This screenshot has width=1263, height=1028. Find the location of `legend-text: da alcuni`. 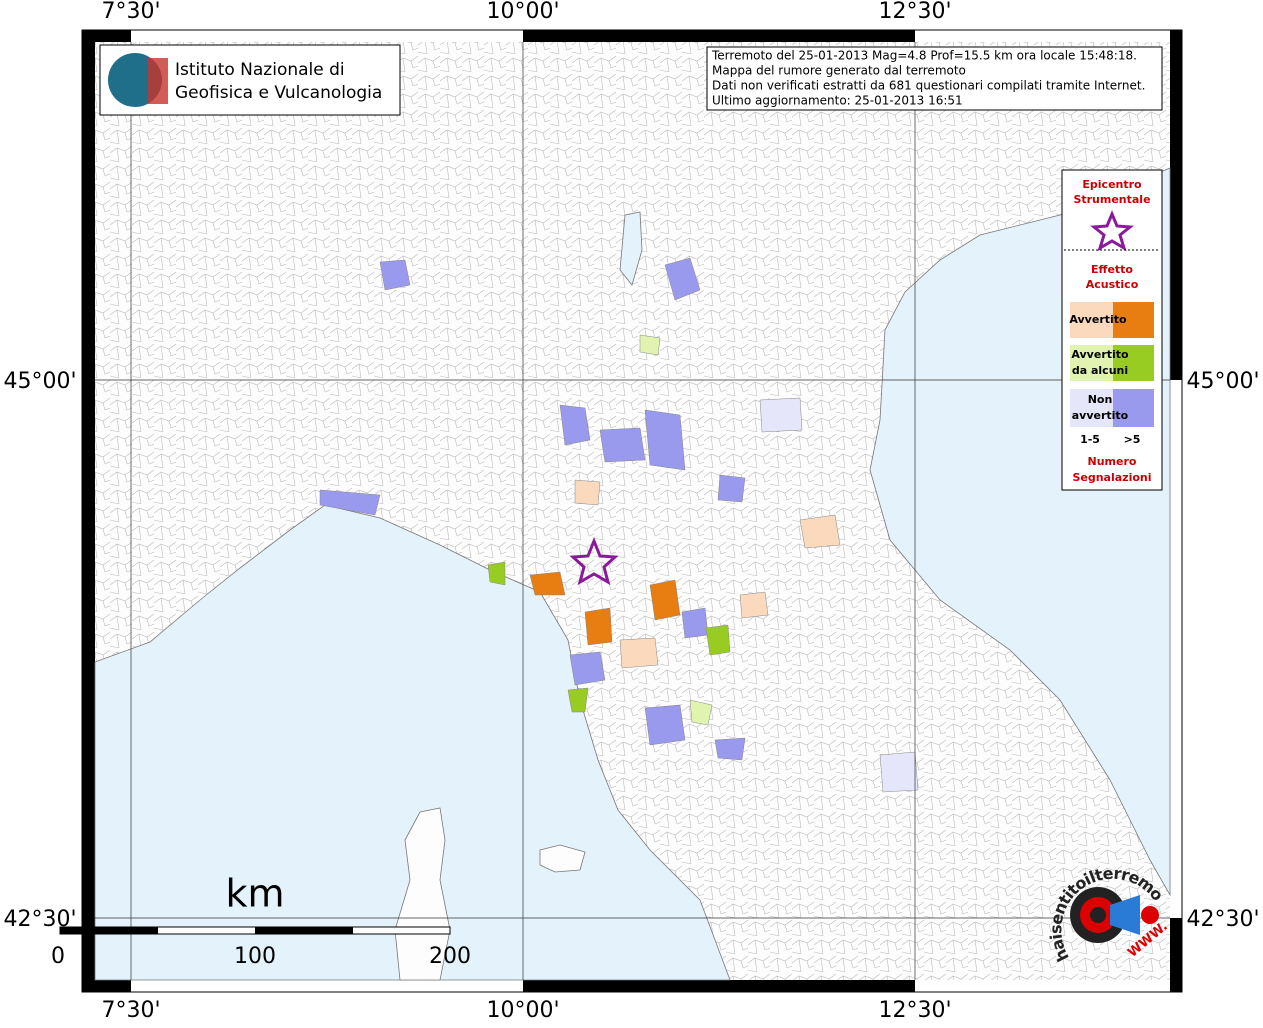

legend-text: da alcuni is located at coordinates (1100, 370).